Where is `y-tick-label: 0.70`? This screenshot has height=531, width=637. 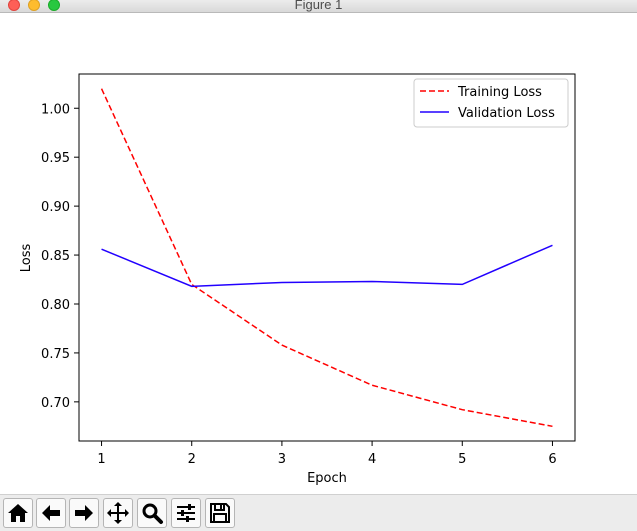 y-tick-label: 0.70 is located at coordinates (55, 403).